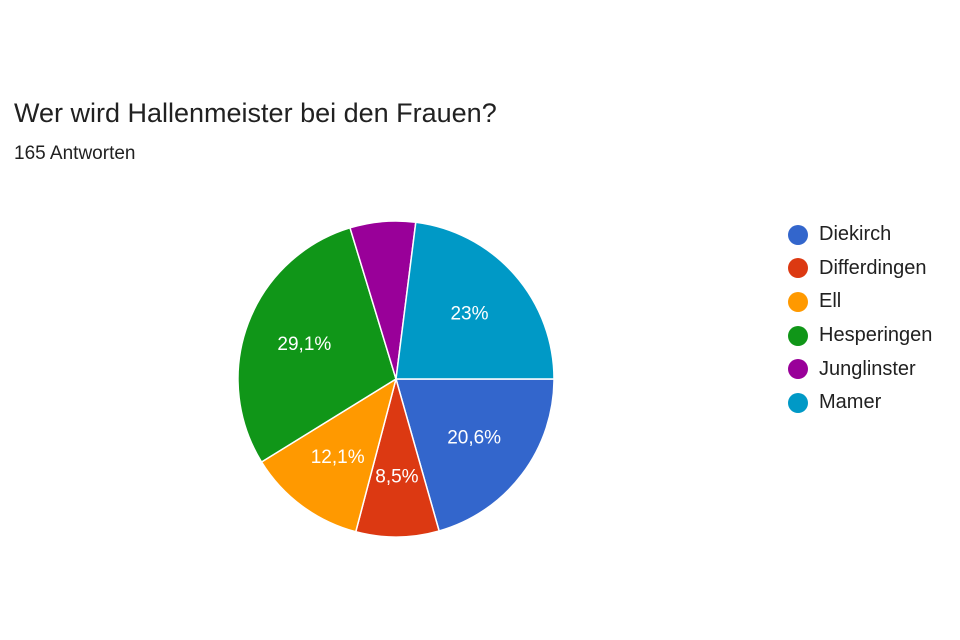 The width and height of the screenshot is (960, 640). Describe the element at coordinates (855, 234) in the screenshot. I see `legend-label: Diekirch` at that location.